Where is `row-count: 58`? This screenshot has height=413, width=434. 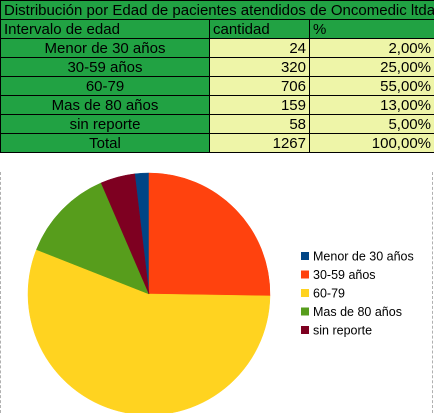 row-count: 58 is located at coordinates (259, 124).